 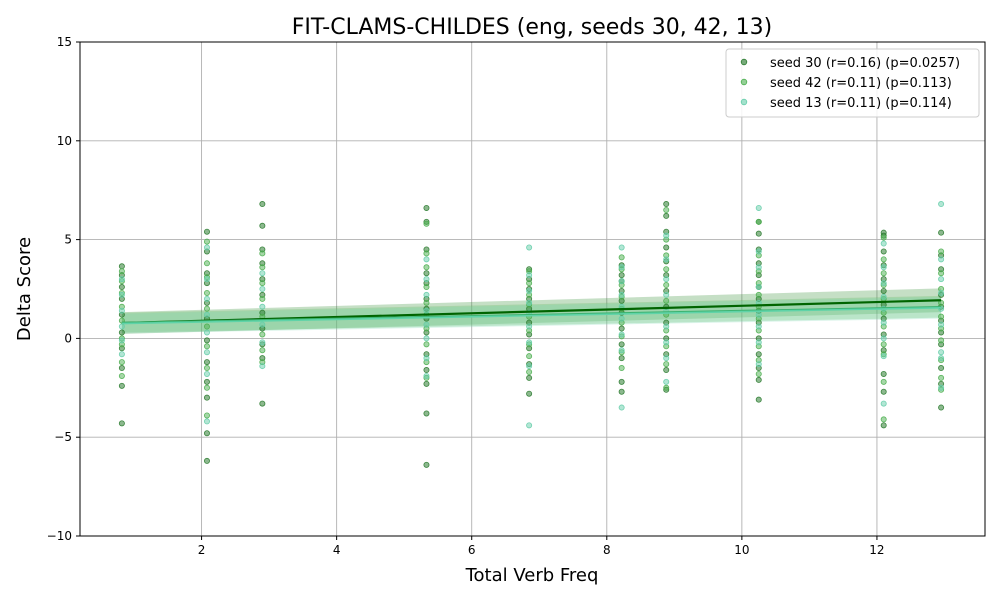 I want to click on x-tick-label: 10, so click(x=741, y=550).